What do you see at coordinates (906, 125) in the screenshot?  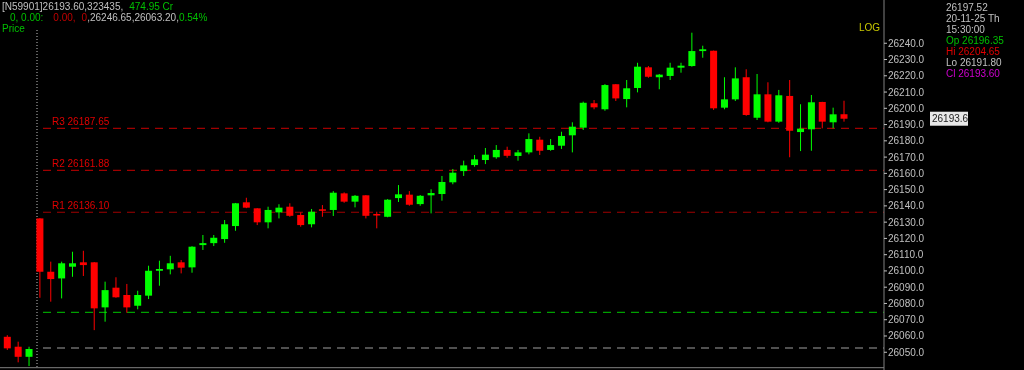 I see `y-tick-label: 26190.0` at bounding box center [906, 125].